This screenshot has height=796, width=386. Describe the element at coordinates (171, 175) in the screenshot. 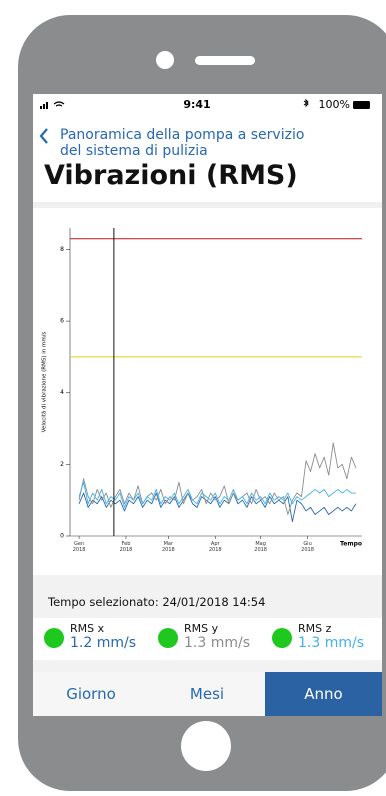

I see `page-title: Vibrazioni (RMS)` at that location.